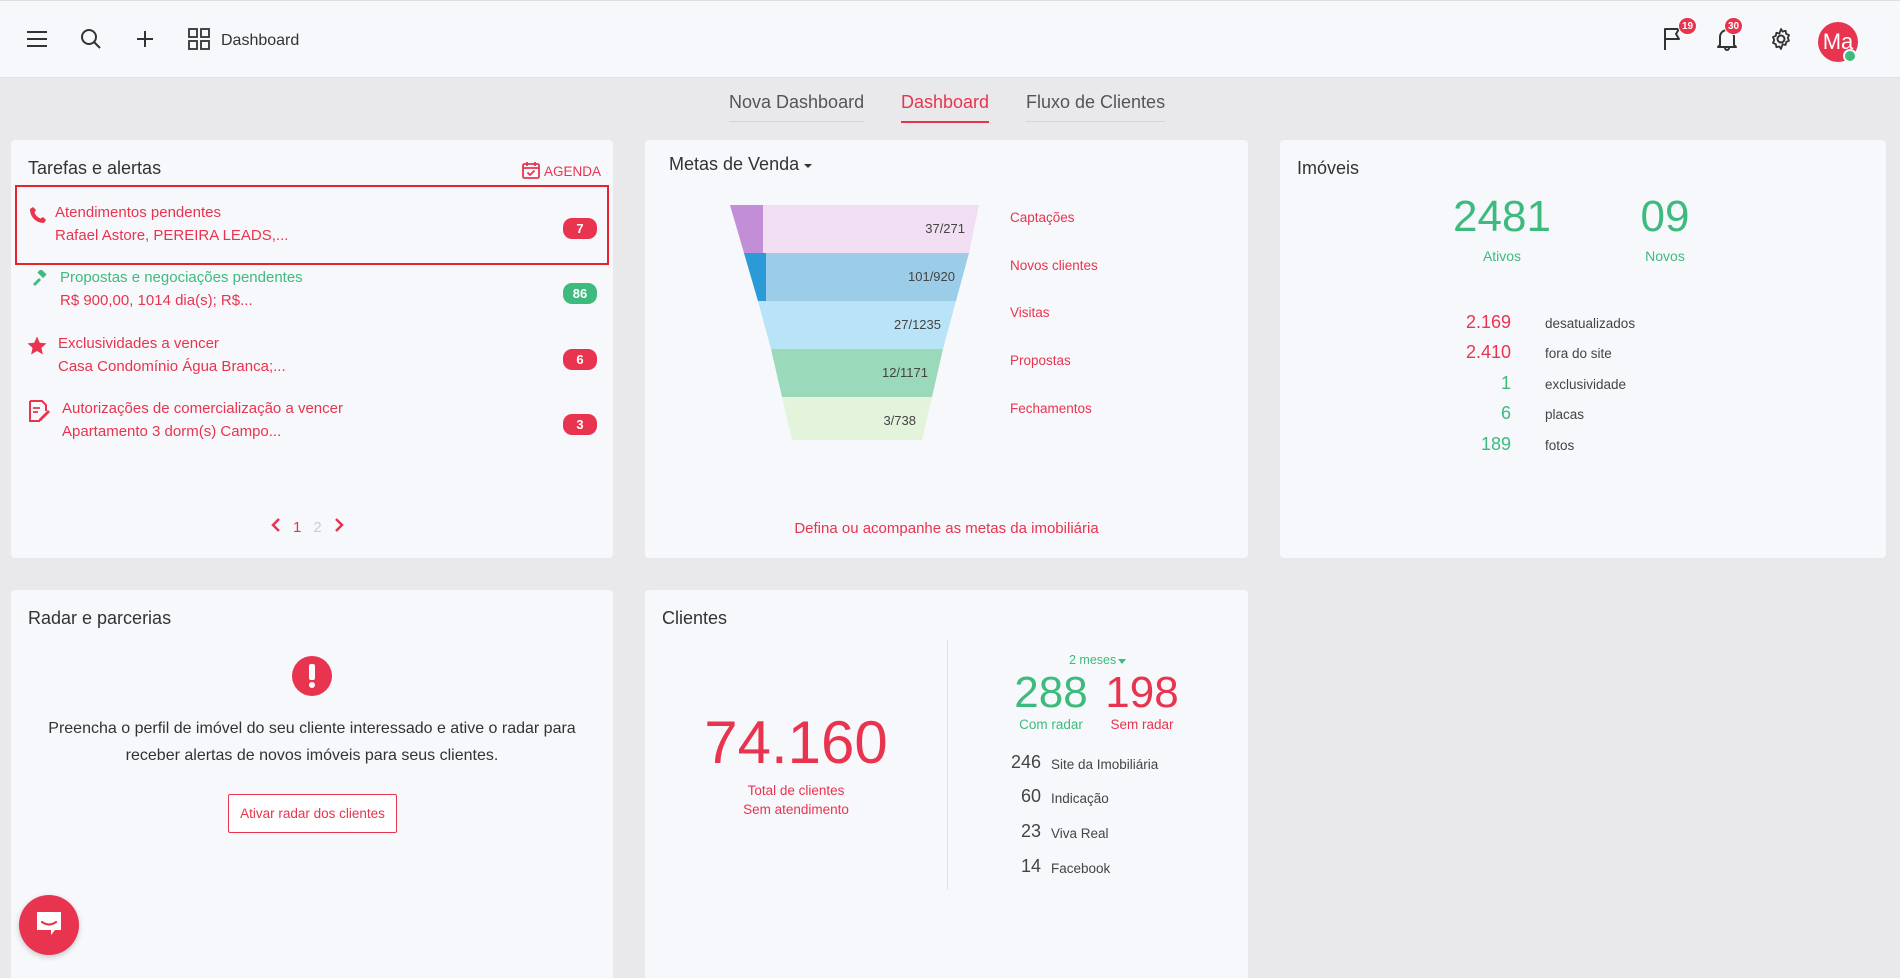 The width and height of the screenshot is (1900, 978). What do you see at coordinates (1505, 383) in the screenshot?
I see `stat-value: 1` at bounding box center [1505, 383].